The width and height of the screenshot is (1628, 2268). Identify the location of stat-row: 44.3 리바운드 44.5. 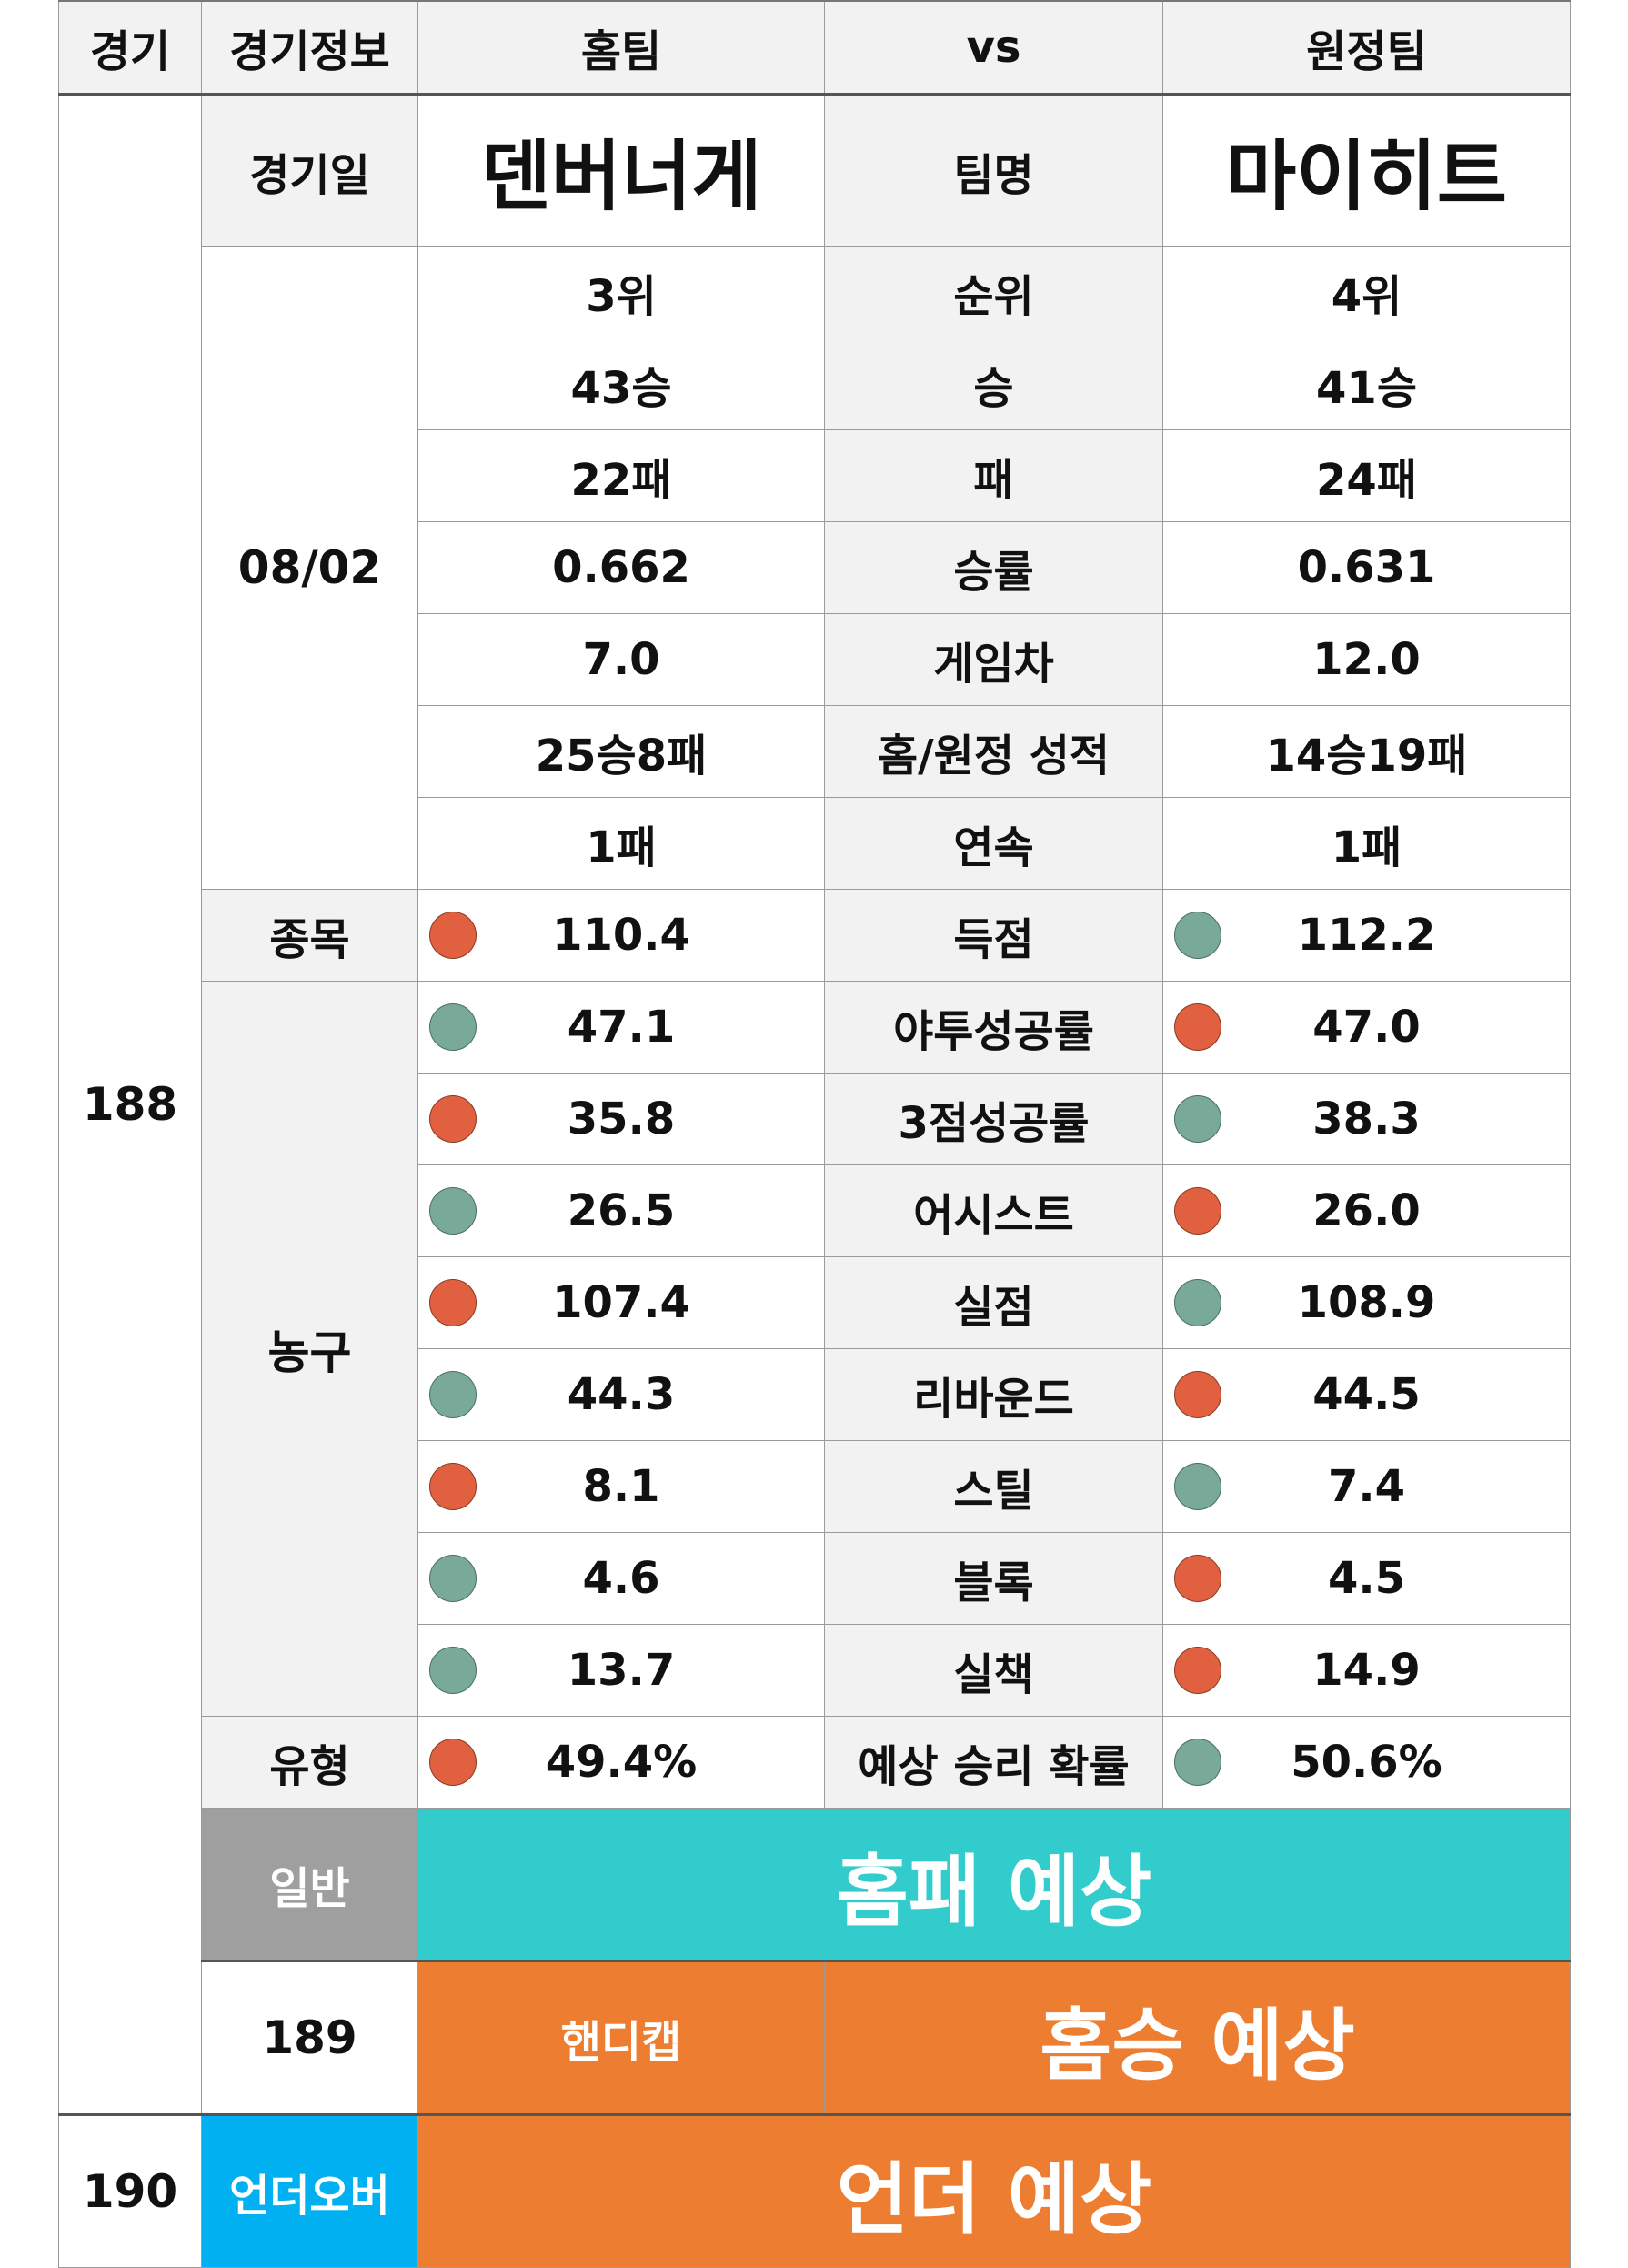
(815, 1395).